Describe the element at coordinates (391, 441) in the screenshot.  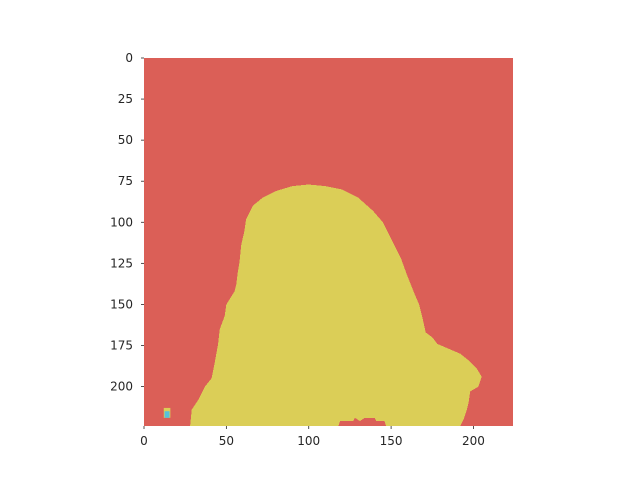
I see `x-tick-label: 150` at that location.